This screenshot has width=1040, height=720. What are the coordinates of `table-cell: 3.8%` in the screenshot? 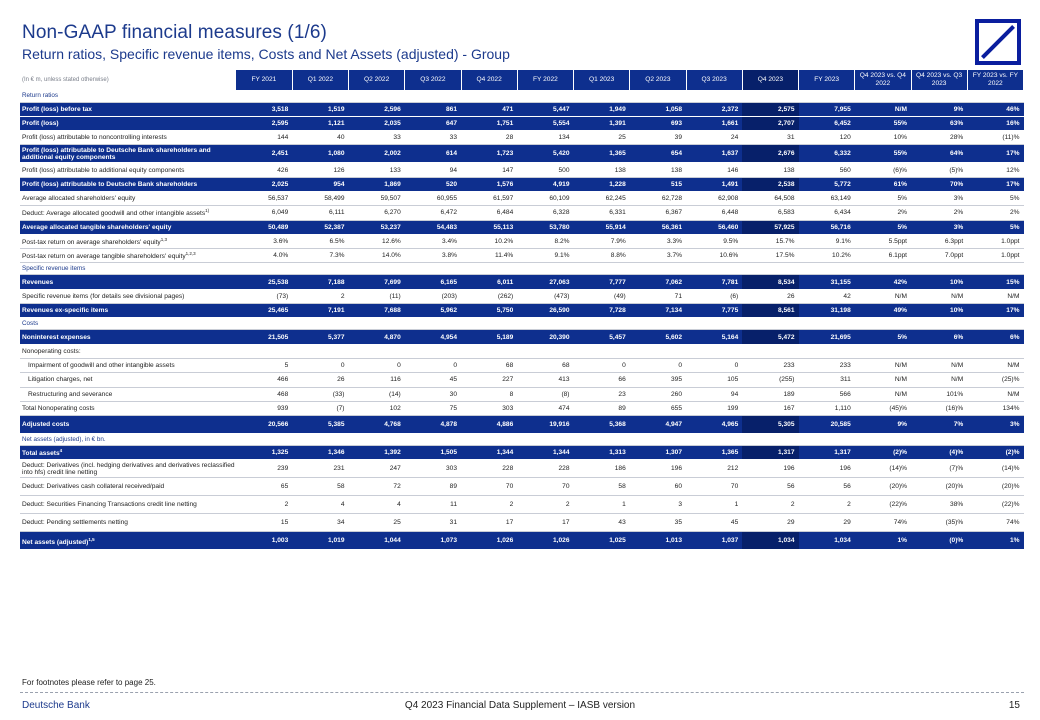 It's located at (432, 256).